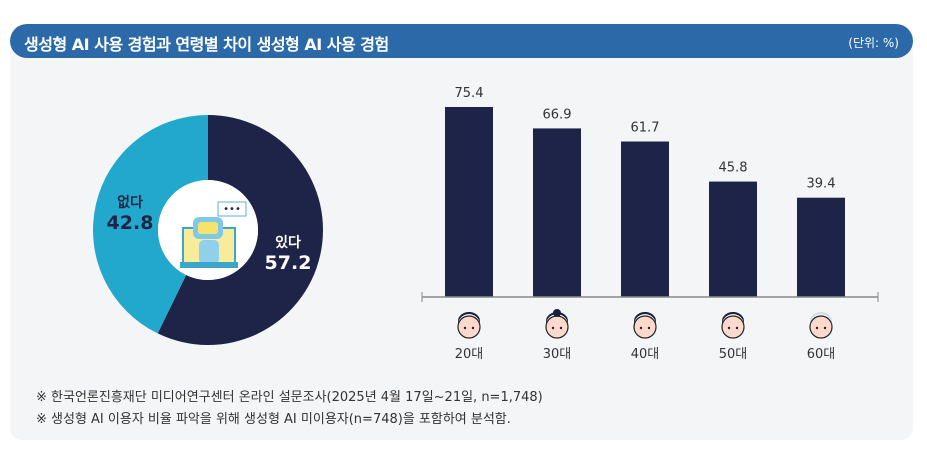 This screenshot has width=927, height=453. What do you see at coordinates (645, 128) in the screenshot?
I see `bar-value-label: 61.7` at bounding box center [645, 128].